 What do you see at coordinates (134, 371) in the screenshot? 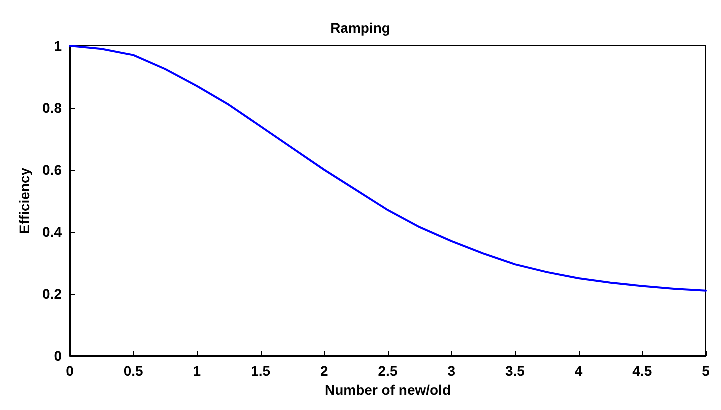
I see `x-tick-label: 0.5` at bounding box center [134, 371].